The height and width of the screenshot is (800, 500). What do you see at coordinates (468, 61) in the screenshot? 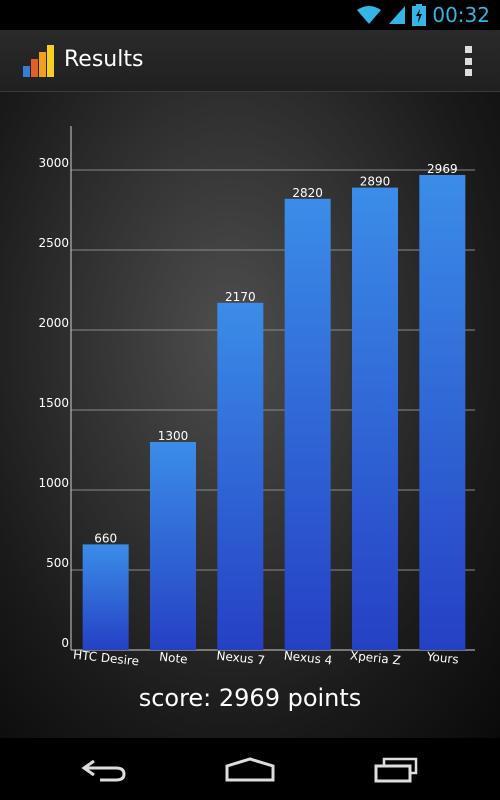
I see `overflow-menu-icon` at bounding box center [468, 61].